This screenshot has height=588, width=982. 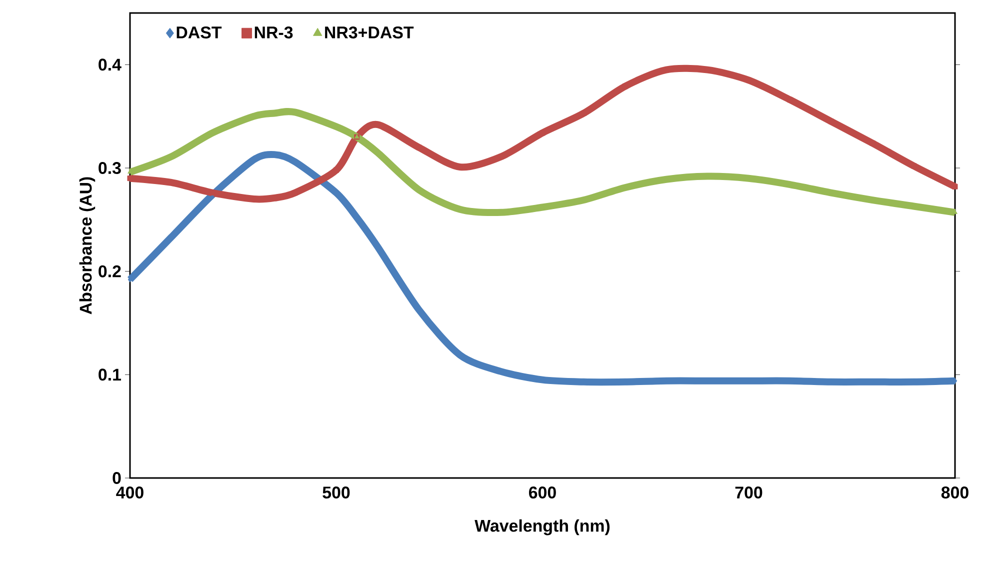 I want to click on y-tick-label: 0.1, so click(x=110, y=374).